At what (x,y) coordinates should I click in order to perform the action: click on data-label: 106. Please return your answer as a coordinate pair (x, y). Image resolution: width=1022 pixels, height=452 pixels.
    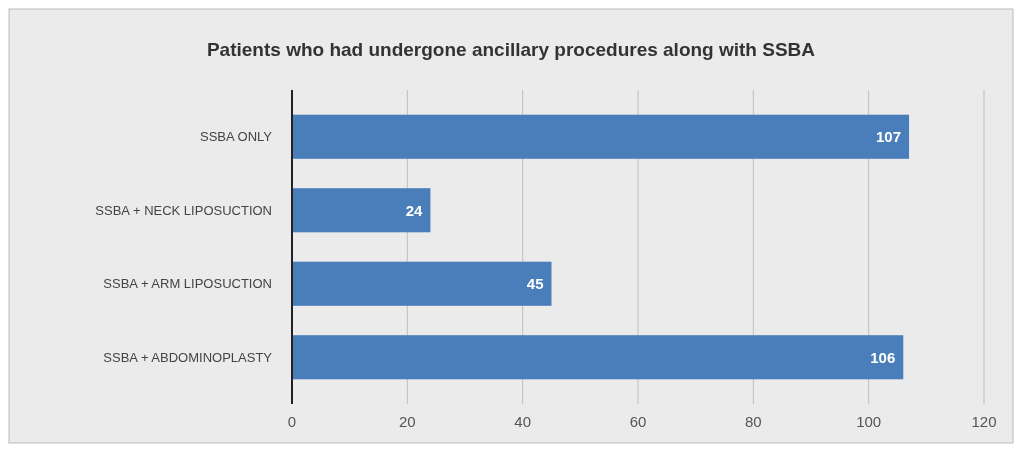
    Looking at the image, I should click on (883, 357).